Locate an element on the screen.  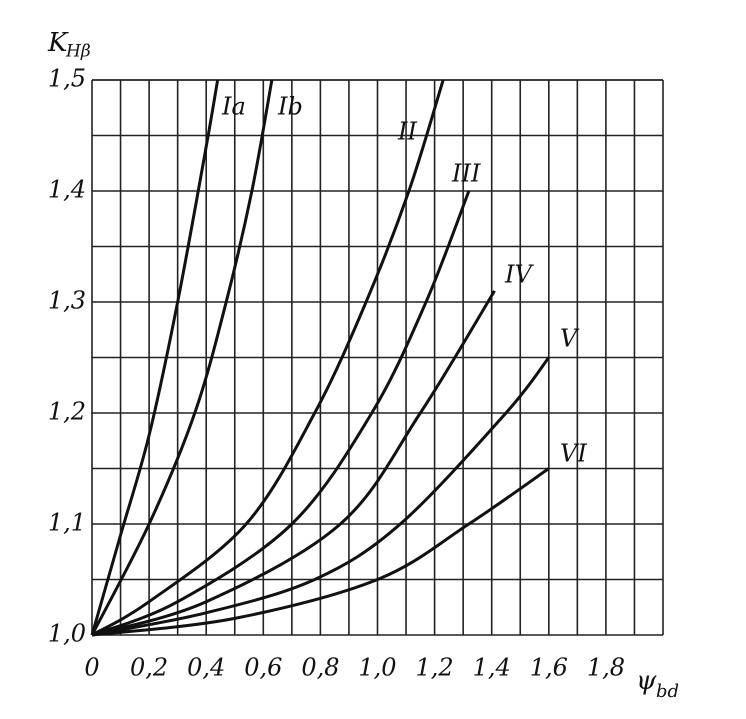
y-tick-label: 1,5 is located at coordinates (67, 79).